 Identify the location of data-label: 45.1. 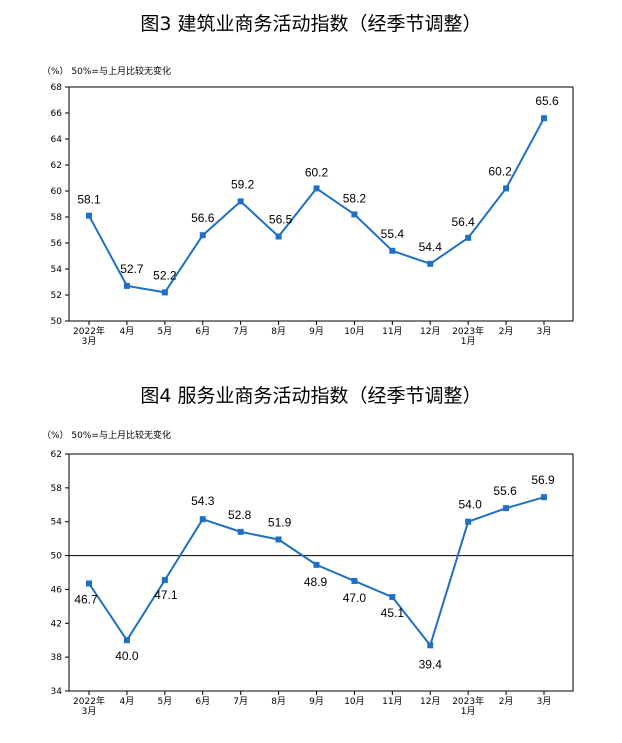
(393, 613).